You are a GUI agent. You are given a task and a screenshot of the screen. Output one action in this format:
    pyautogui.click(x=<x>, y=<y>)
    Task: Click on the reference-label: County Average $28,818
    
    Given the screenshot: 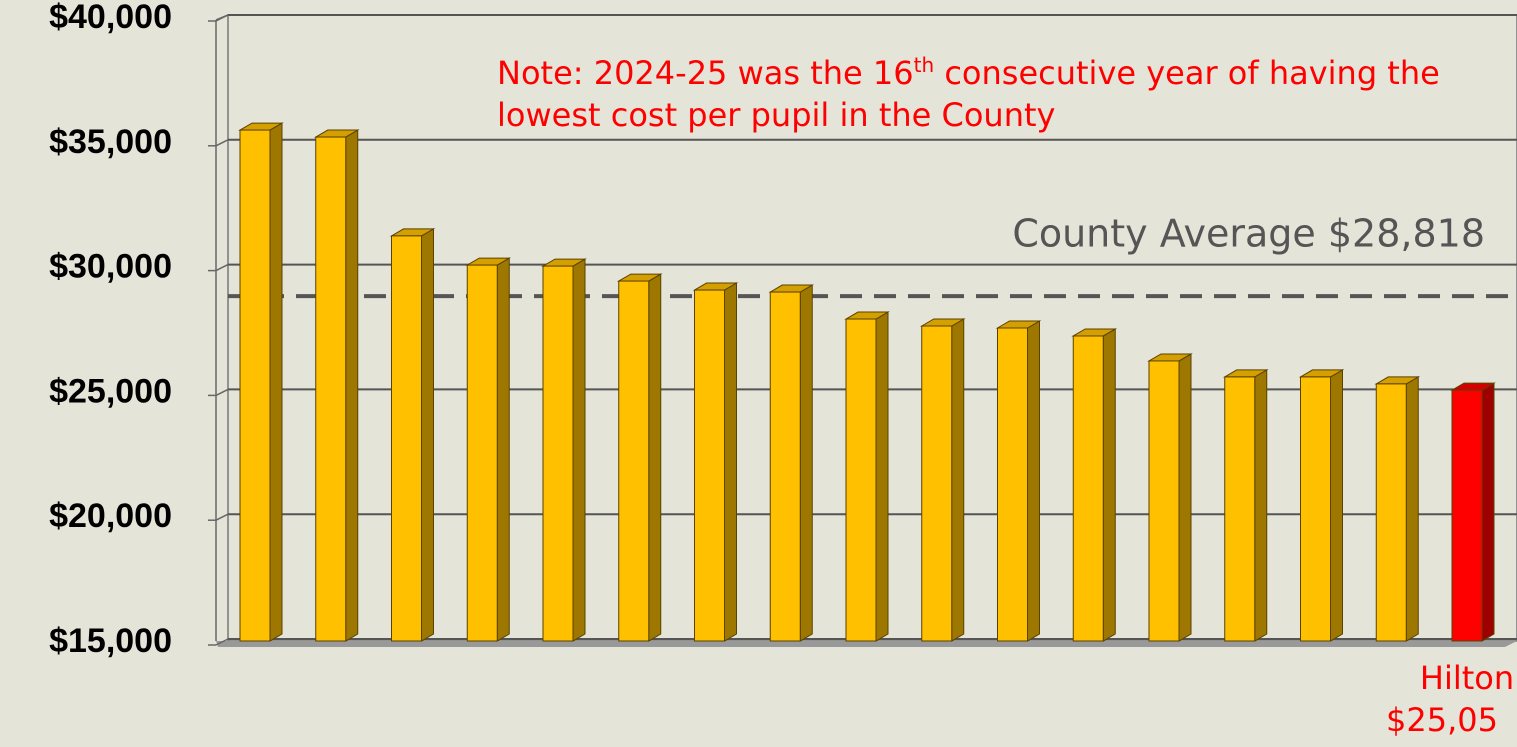 What is the action you would take?
    pyautogui.click(x=1248, y=234)
    